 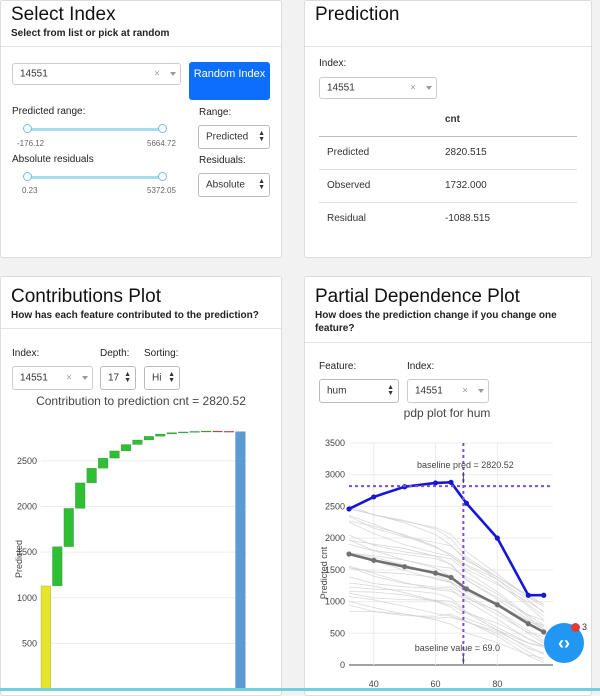 I want to click on predicted-range-slider, so click(x=95, y=130).